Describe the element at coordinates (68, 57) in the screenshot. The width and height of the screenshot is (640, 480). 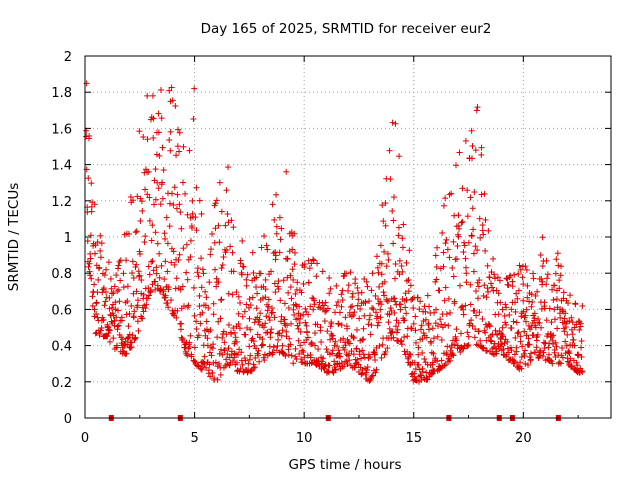
I see `y-tick-label: 2` at that location.